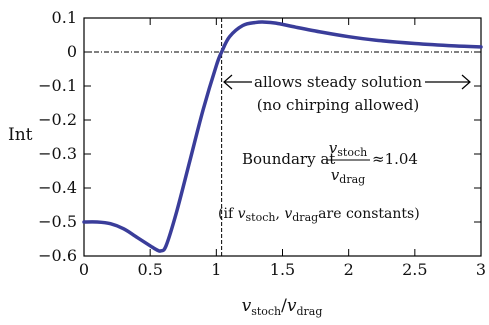 The width and height of the screenshot is (489, 325). I want to click on arrow-text-line1: allows steady solution, so click(338, 82).